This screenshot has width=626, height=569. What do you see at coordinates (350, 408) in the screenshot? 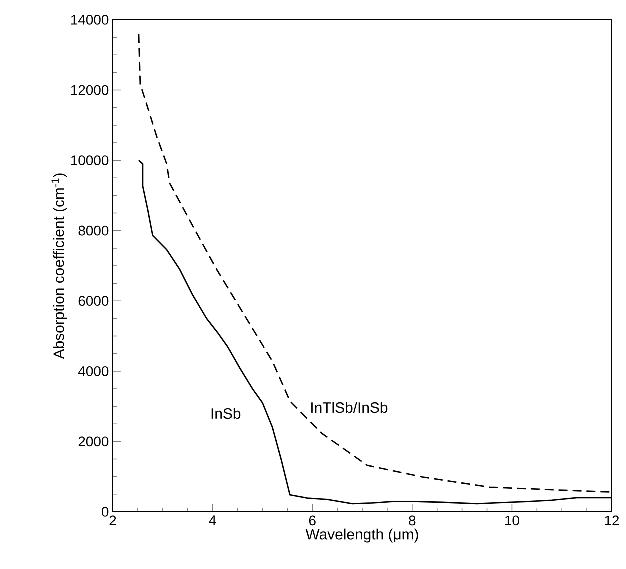
I see `series-label: InTlSb/InSb` at bounding box center [350, 408].